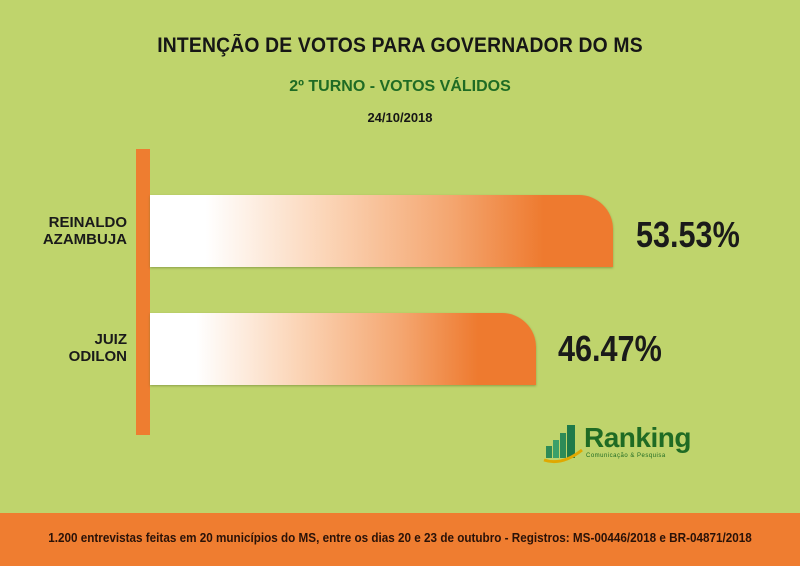 The height and width of the screenshot is (566, 800). Describe the element at coordinates (97, 348) in the screenshot. I see `candidate-label-2: JUIZ ODILON` at that location.